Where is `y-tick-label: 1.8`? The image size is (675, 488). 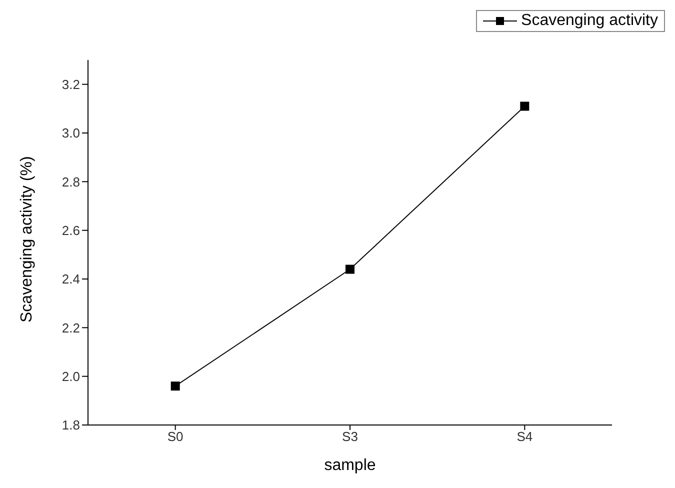 y-tick-label: 1.8 is located at coordinates (71, 425).